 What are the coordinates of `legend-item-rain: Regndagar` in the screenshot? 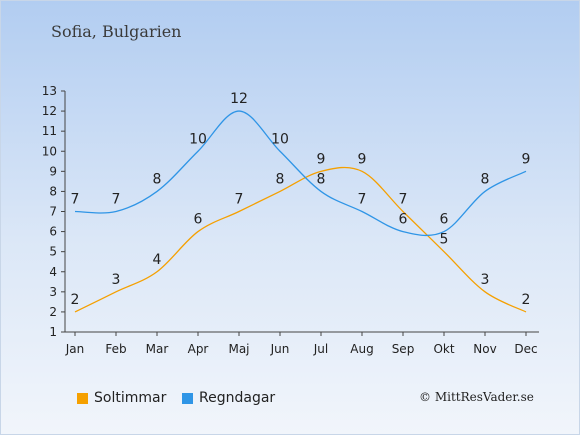 It's located at (228, 398).